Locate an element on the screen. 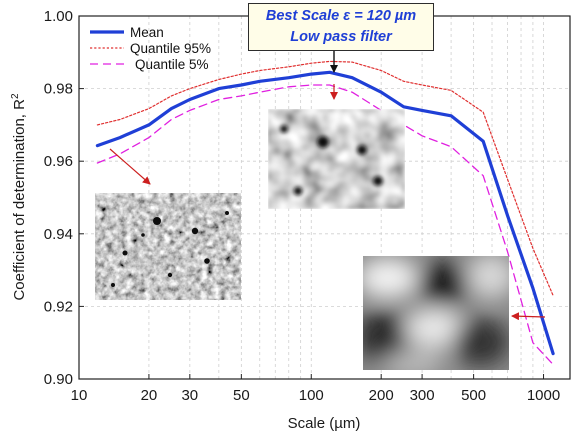  x-tick-label: 1000 is located at coordinates (543, 395).